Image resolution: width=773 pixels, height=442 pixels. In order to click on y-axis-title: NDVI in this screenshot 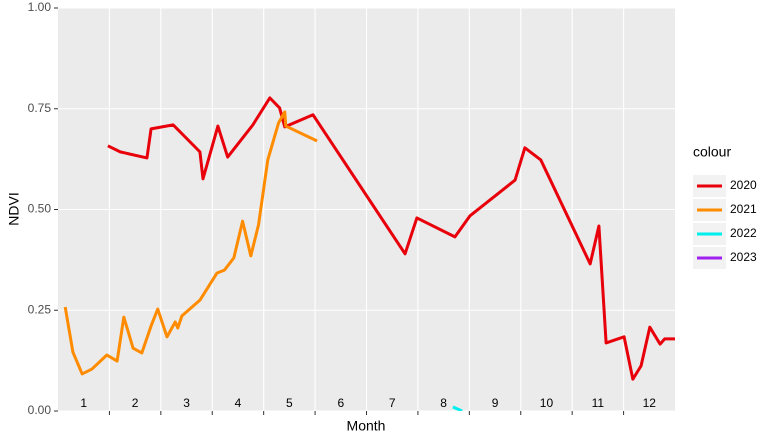, I will do `click(14, 208)`.